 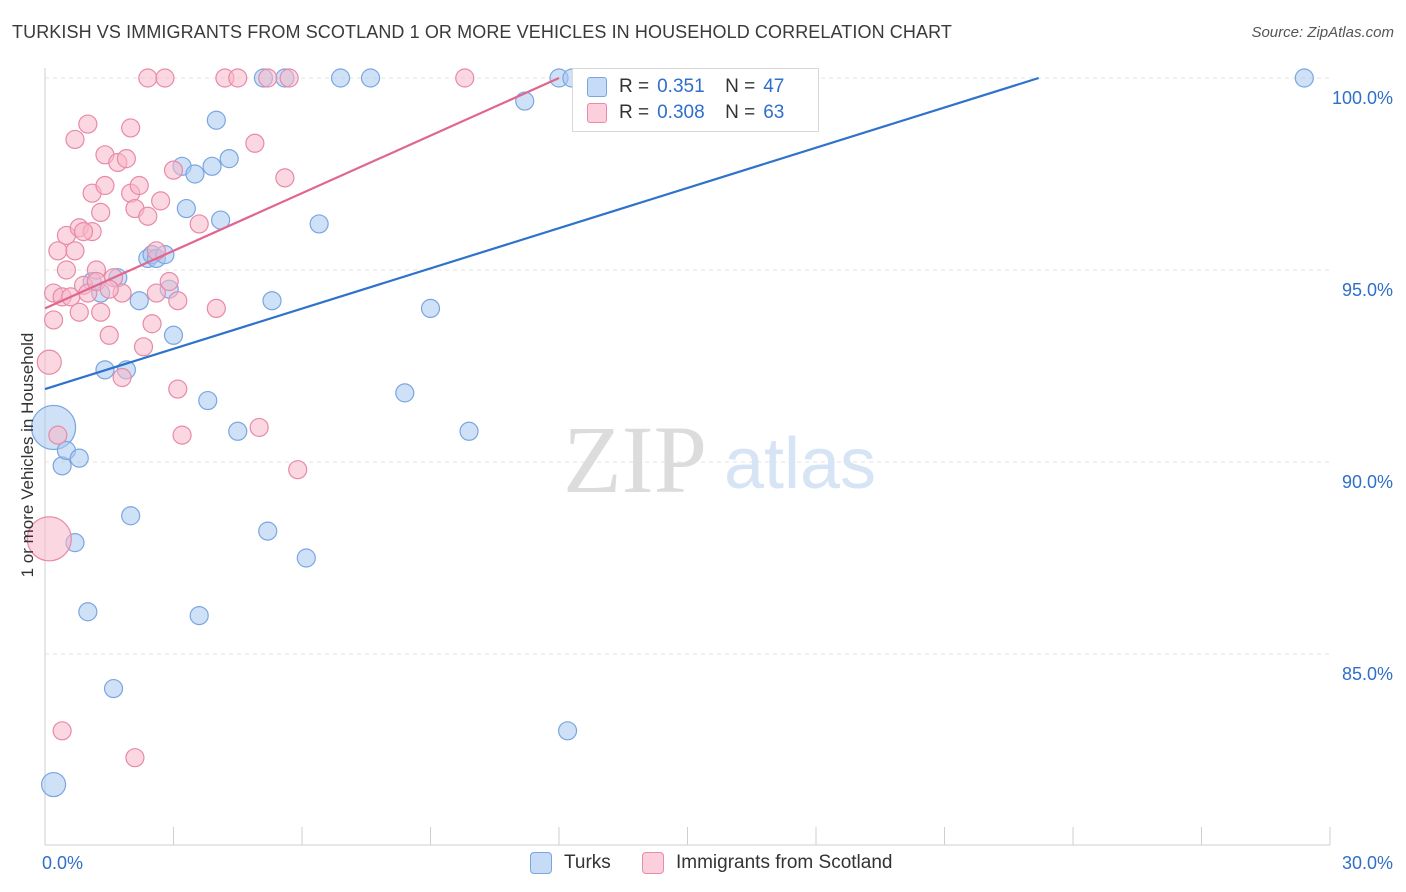 What do you see at coordinates (1367, 482) in the screenshot?
I see `y-tick-label: 90.0%` at bounding box center [1367, 482].